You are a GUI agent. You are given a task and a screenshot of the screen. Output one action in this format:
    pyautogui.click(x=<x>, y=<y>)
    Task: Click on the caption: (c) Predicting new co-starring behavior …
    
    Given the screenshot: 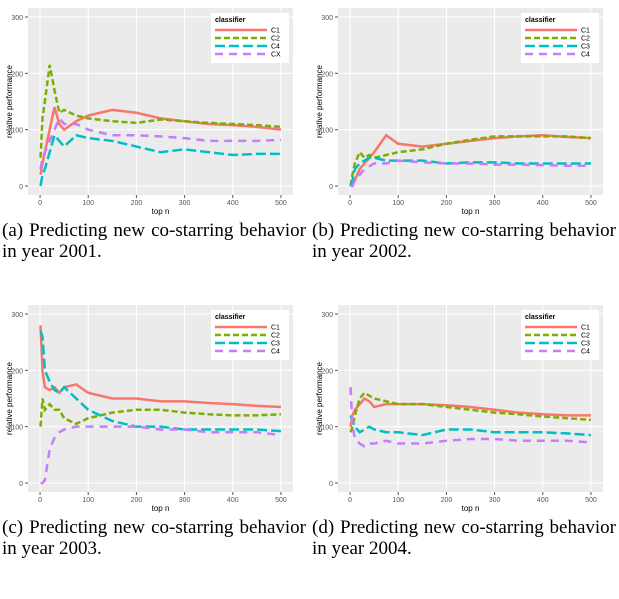 What is the action you would take?
    pyautogui.click(x=154, y=538)
    